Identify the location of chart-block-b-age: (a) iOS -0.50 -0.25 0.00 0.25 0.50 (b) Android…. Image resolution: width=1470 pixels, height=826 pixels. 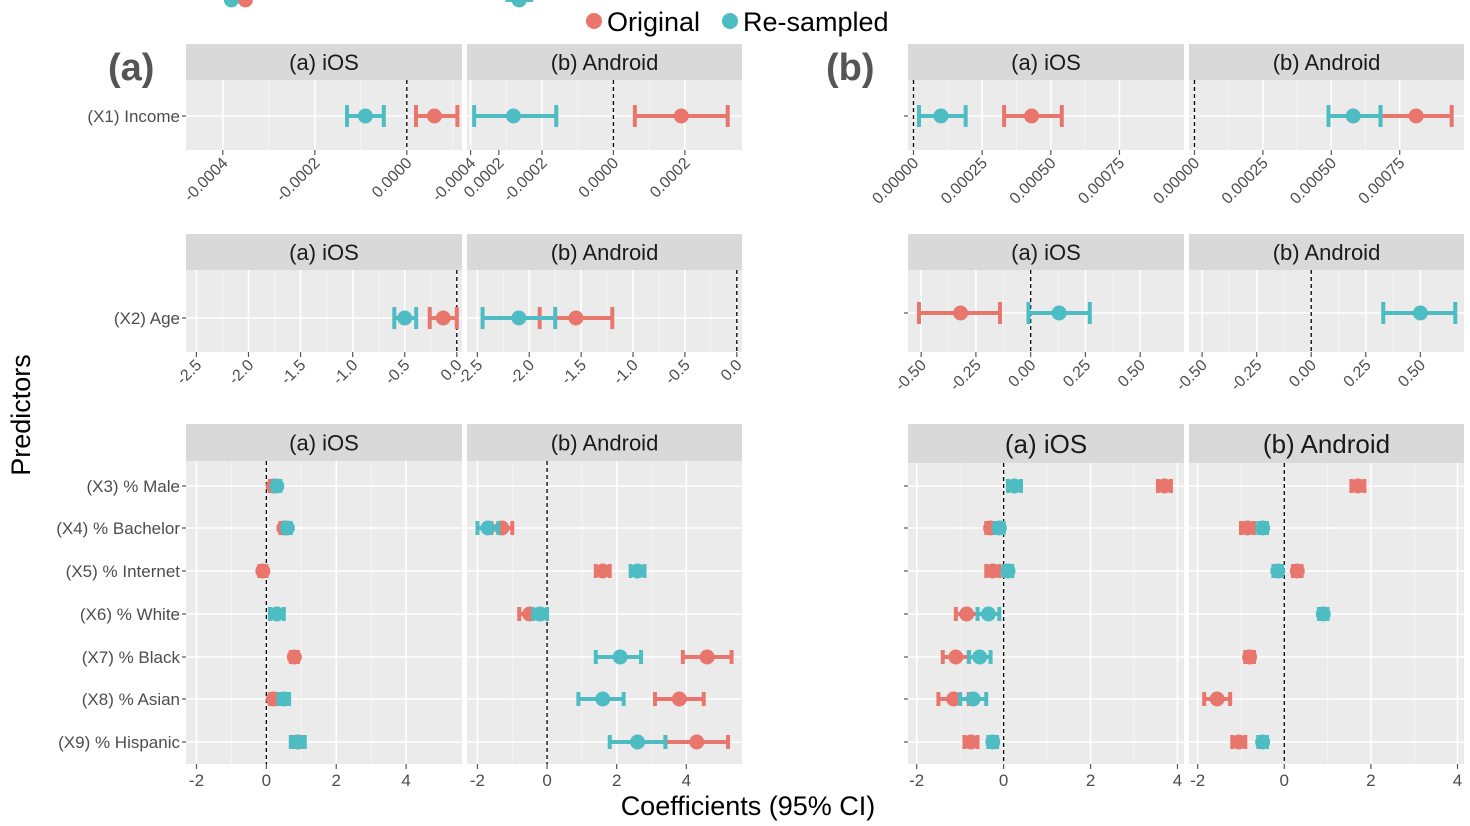
(1178, 314).